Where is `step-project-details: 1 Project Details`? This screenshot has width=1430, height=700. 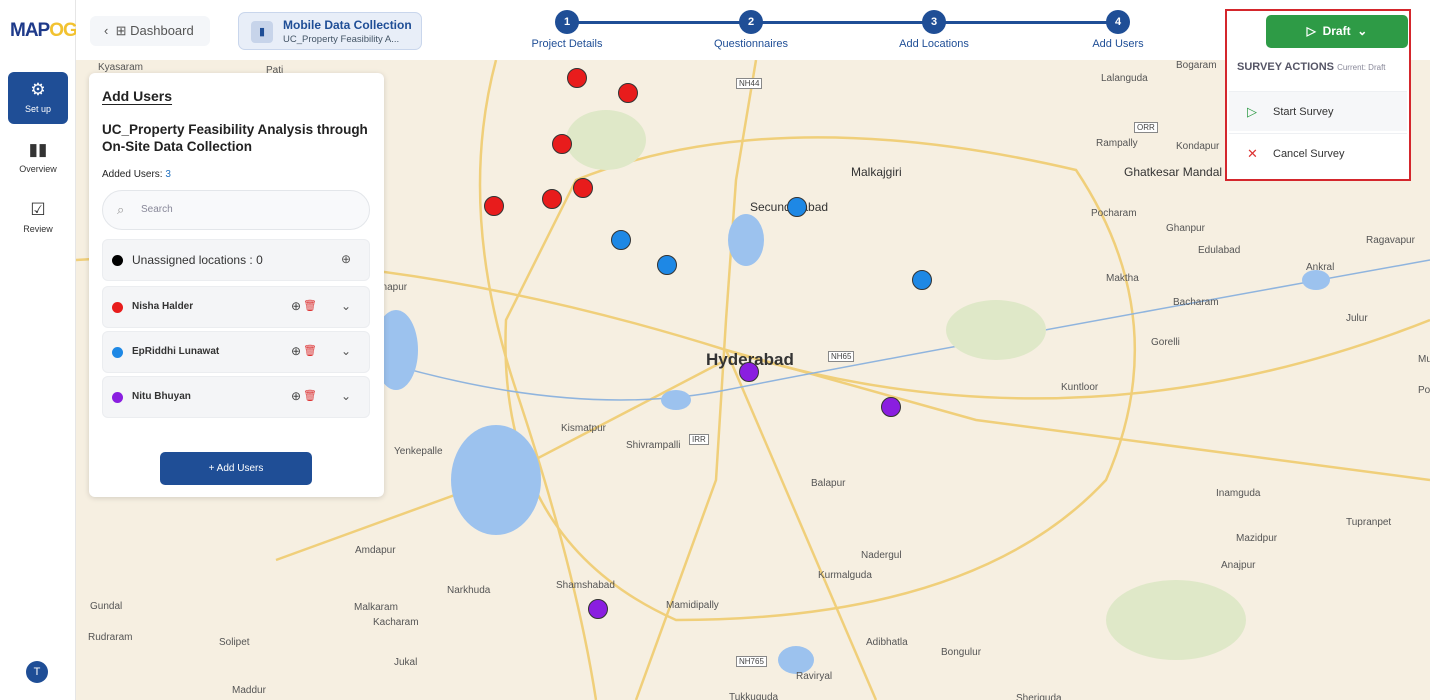
step-project-details: 1 Project Details is located at coordinates (567, 30).